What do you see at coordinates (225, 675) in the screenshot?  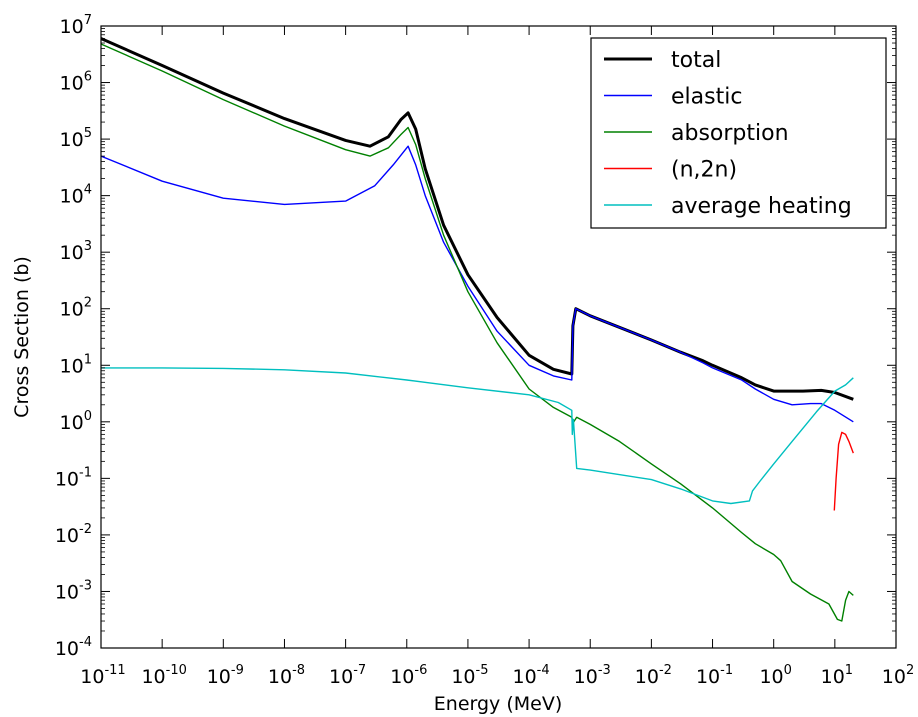 I see `x-tick-label: 10⁻⁹` at bounding box center [225, 675].